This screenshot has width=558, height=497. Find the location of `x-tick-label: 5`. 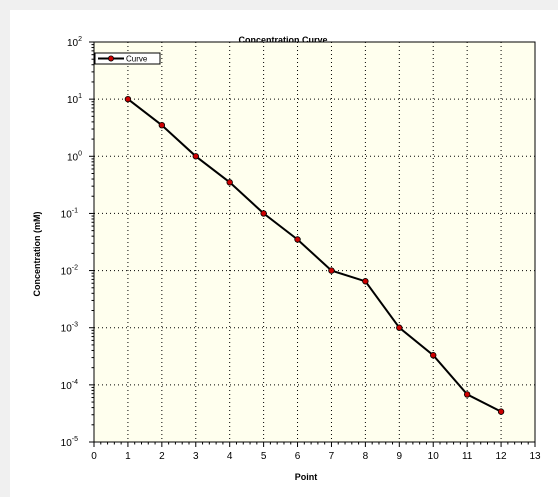

x-tick-label: 5 is located at coordinates (264, 456).